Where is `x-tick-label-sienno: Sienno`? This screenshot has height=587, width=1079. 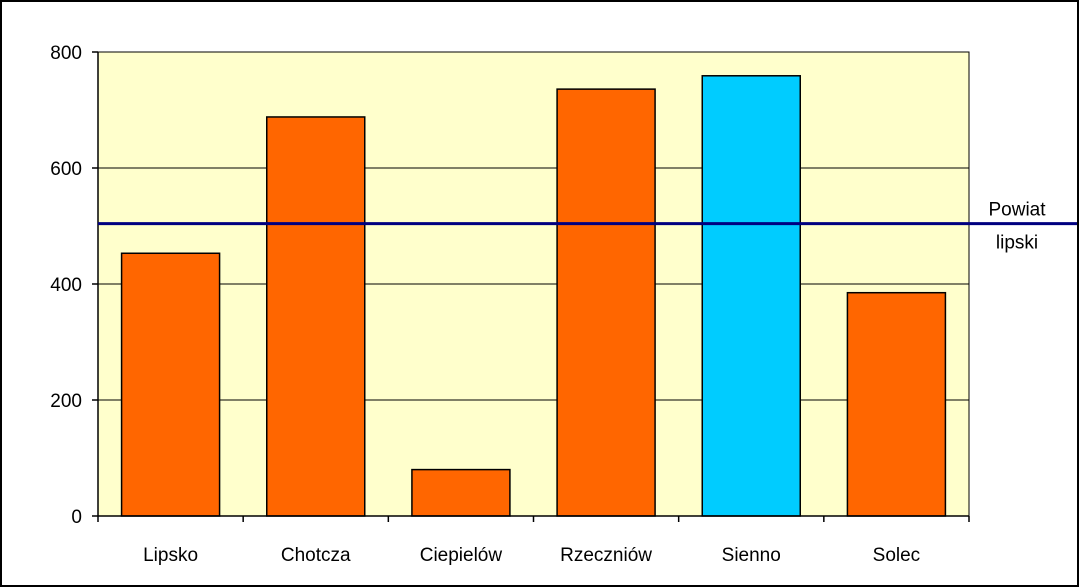 x-tick-label-sienno: Sienno is located at coordinates (751, 555).